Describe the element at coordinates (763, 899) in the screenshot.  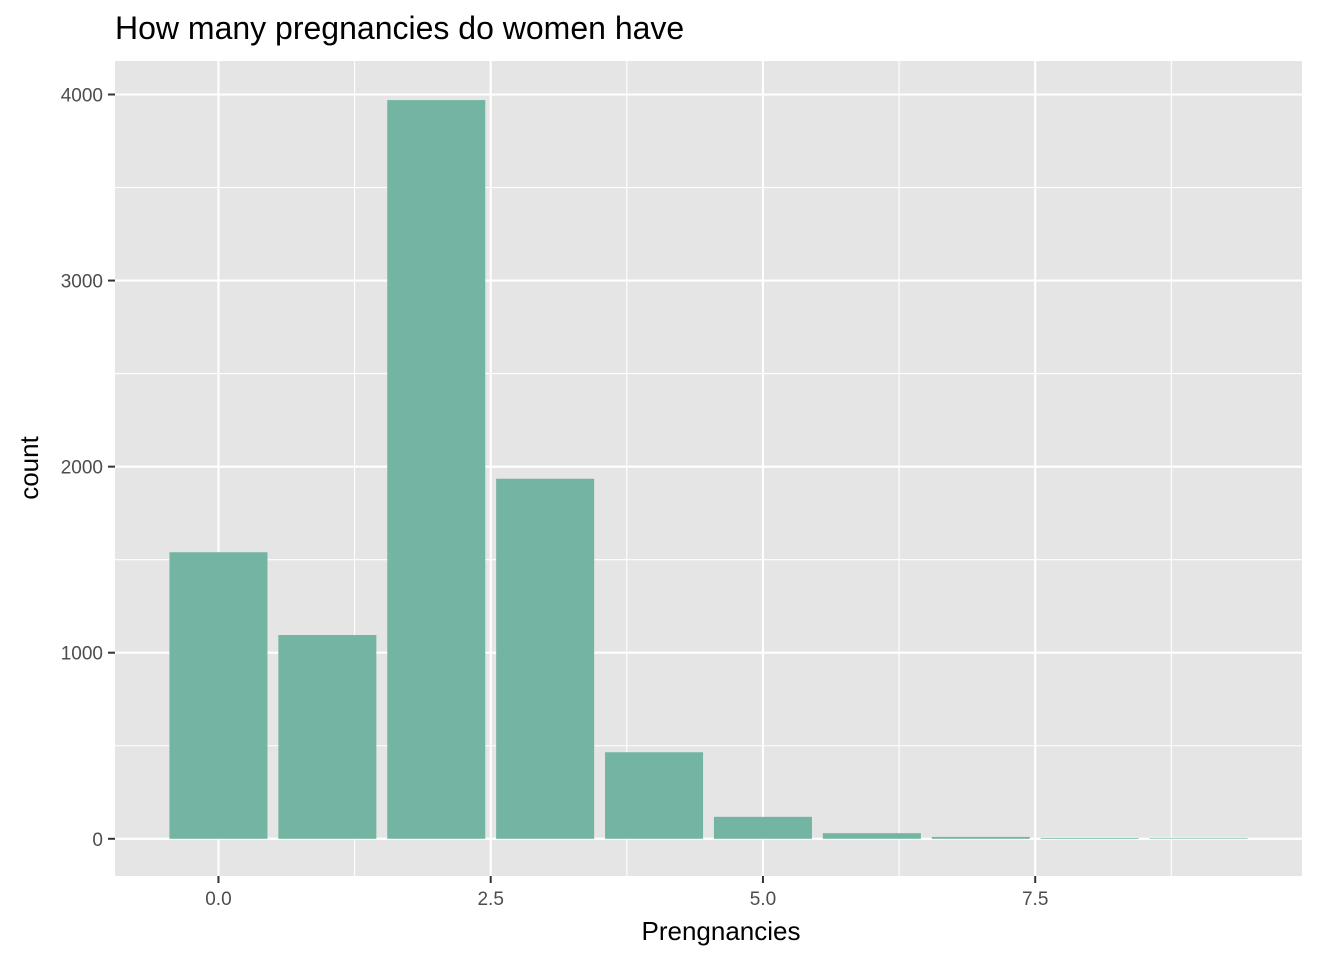
I see `x-tick-label: 5.0` at that location.